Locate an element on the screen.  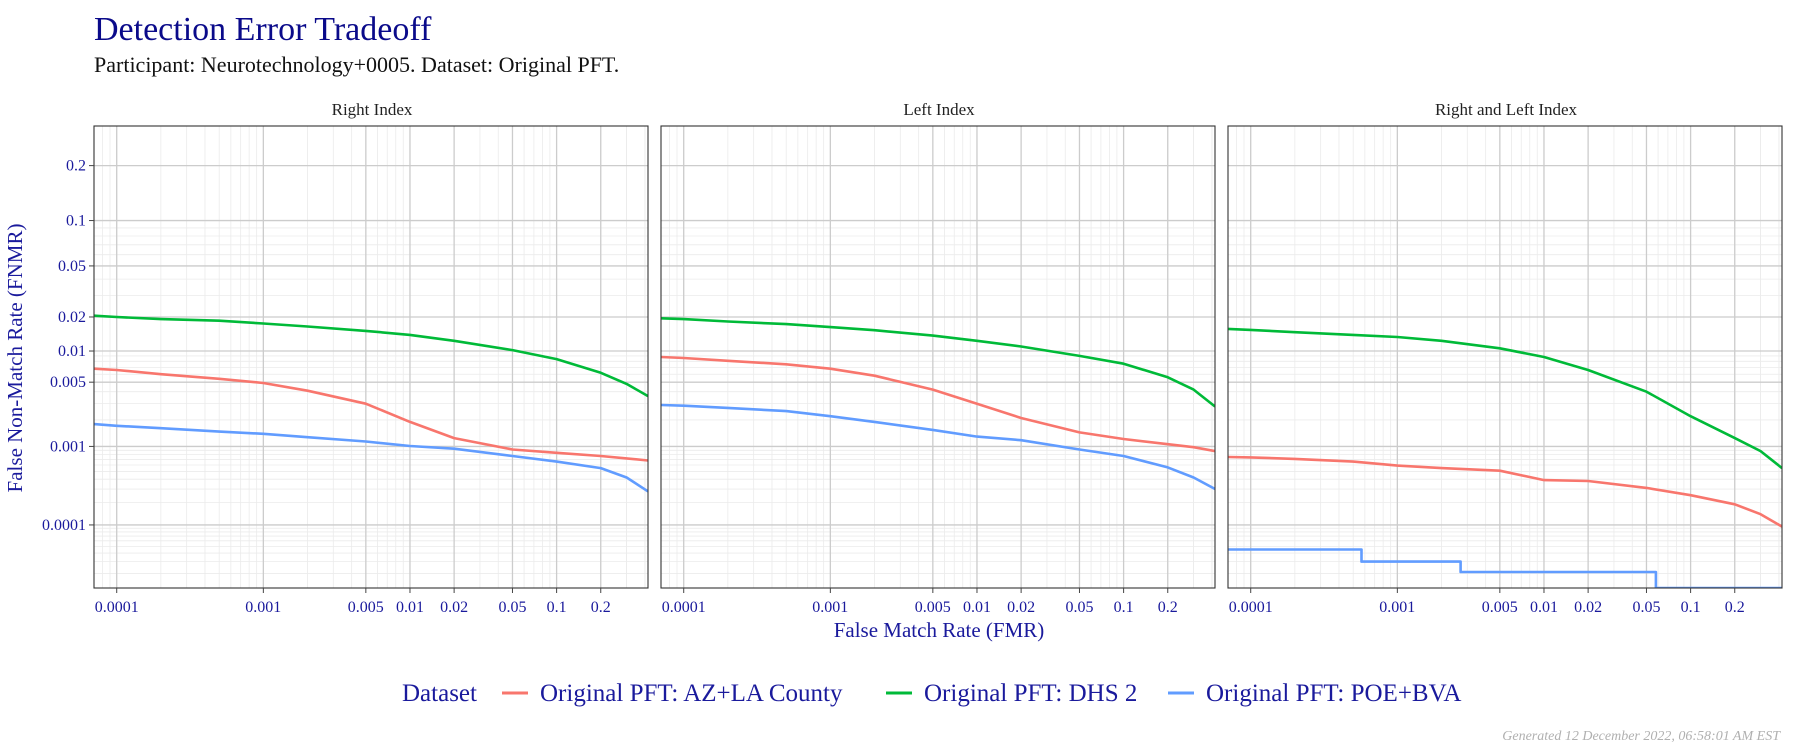
chart-title: Detection Error Tradeoff is located at coordinates (263, 29).